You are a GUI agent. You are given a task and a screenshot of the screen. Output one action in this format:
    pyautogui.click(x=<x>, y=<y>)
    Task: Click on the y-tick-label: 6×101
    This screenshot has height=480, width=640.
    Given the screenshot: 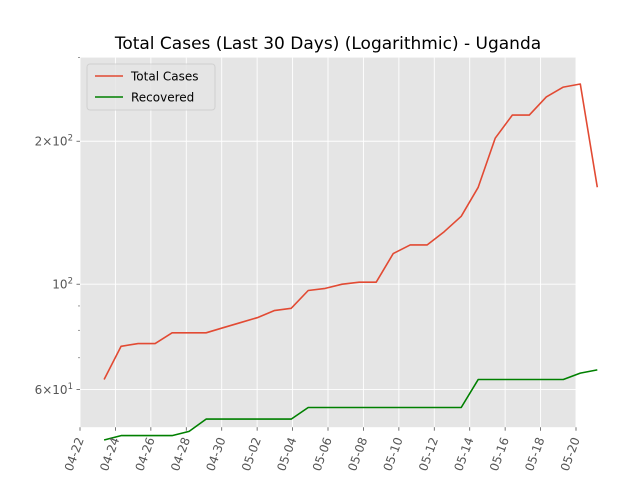 What is the action you would take?
    pyautogui.click(x=54, y=389)
    